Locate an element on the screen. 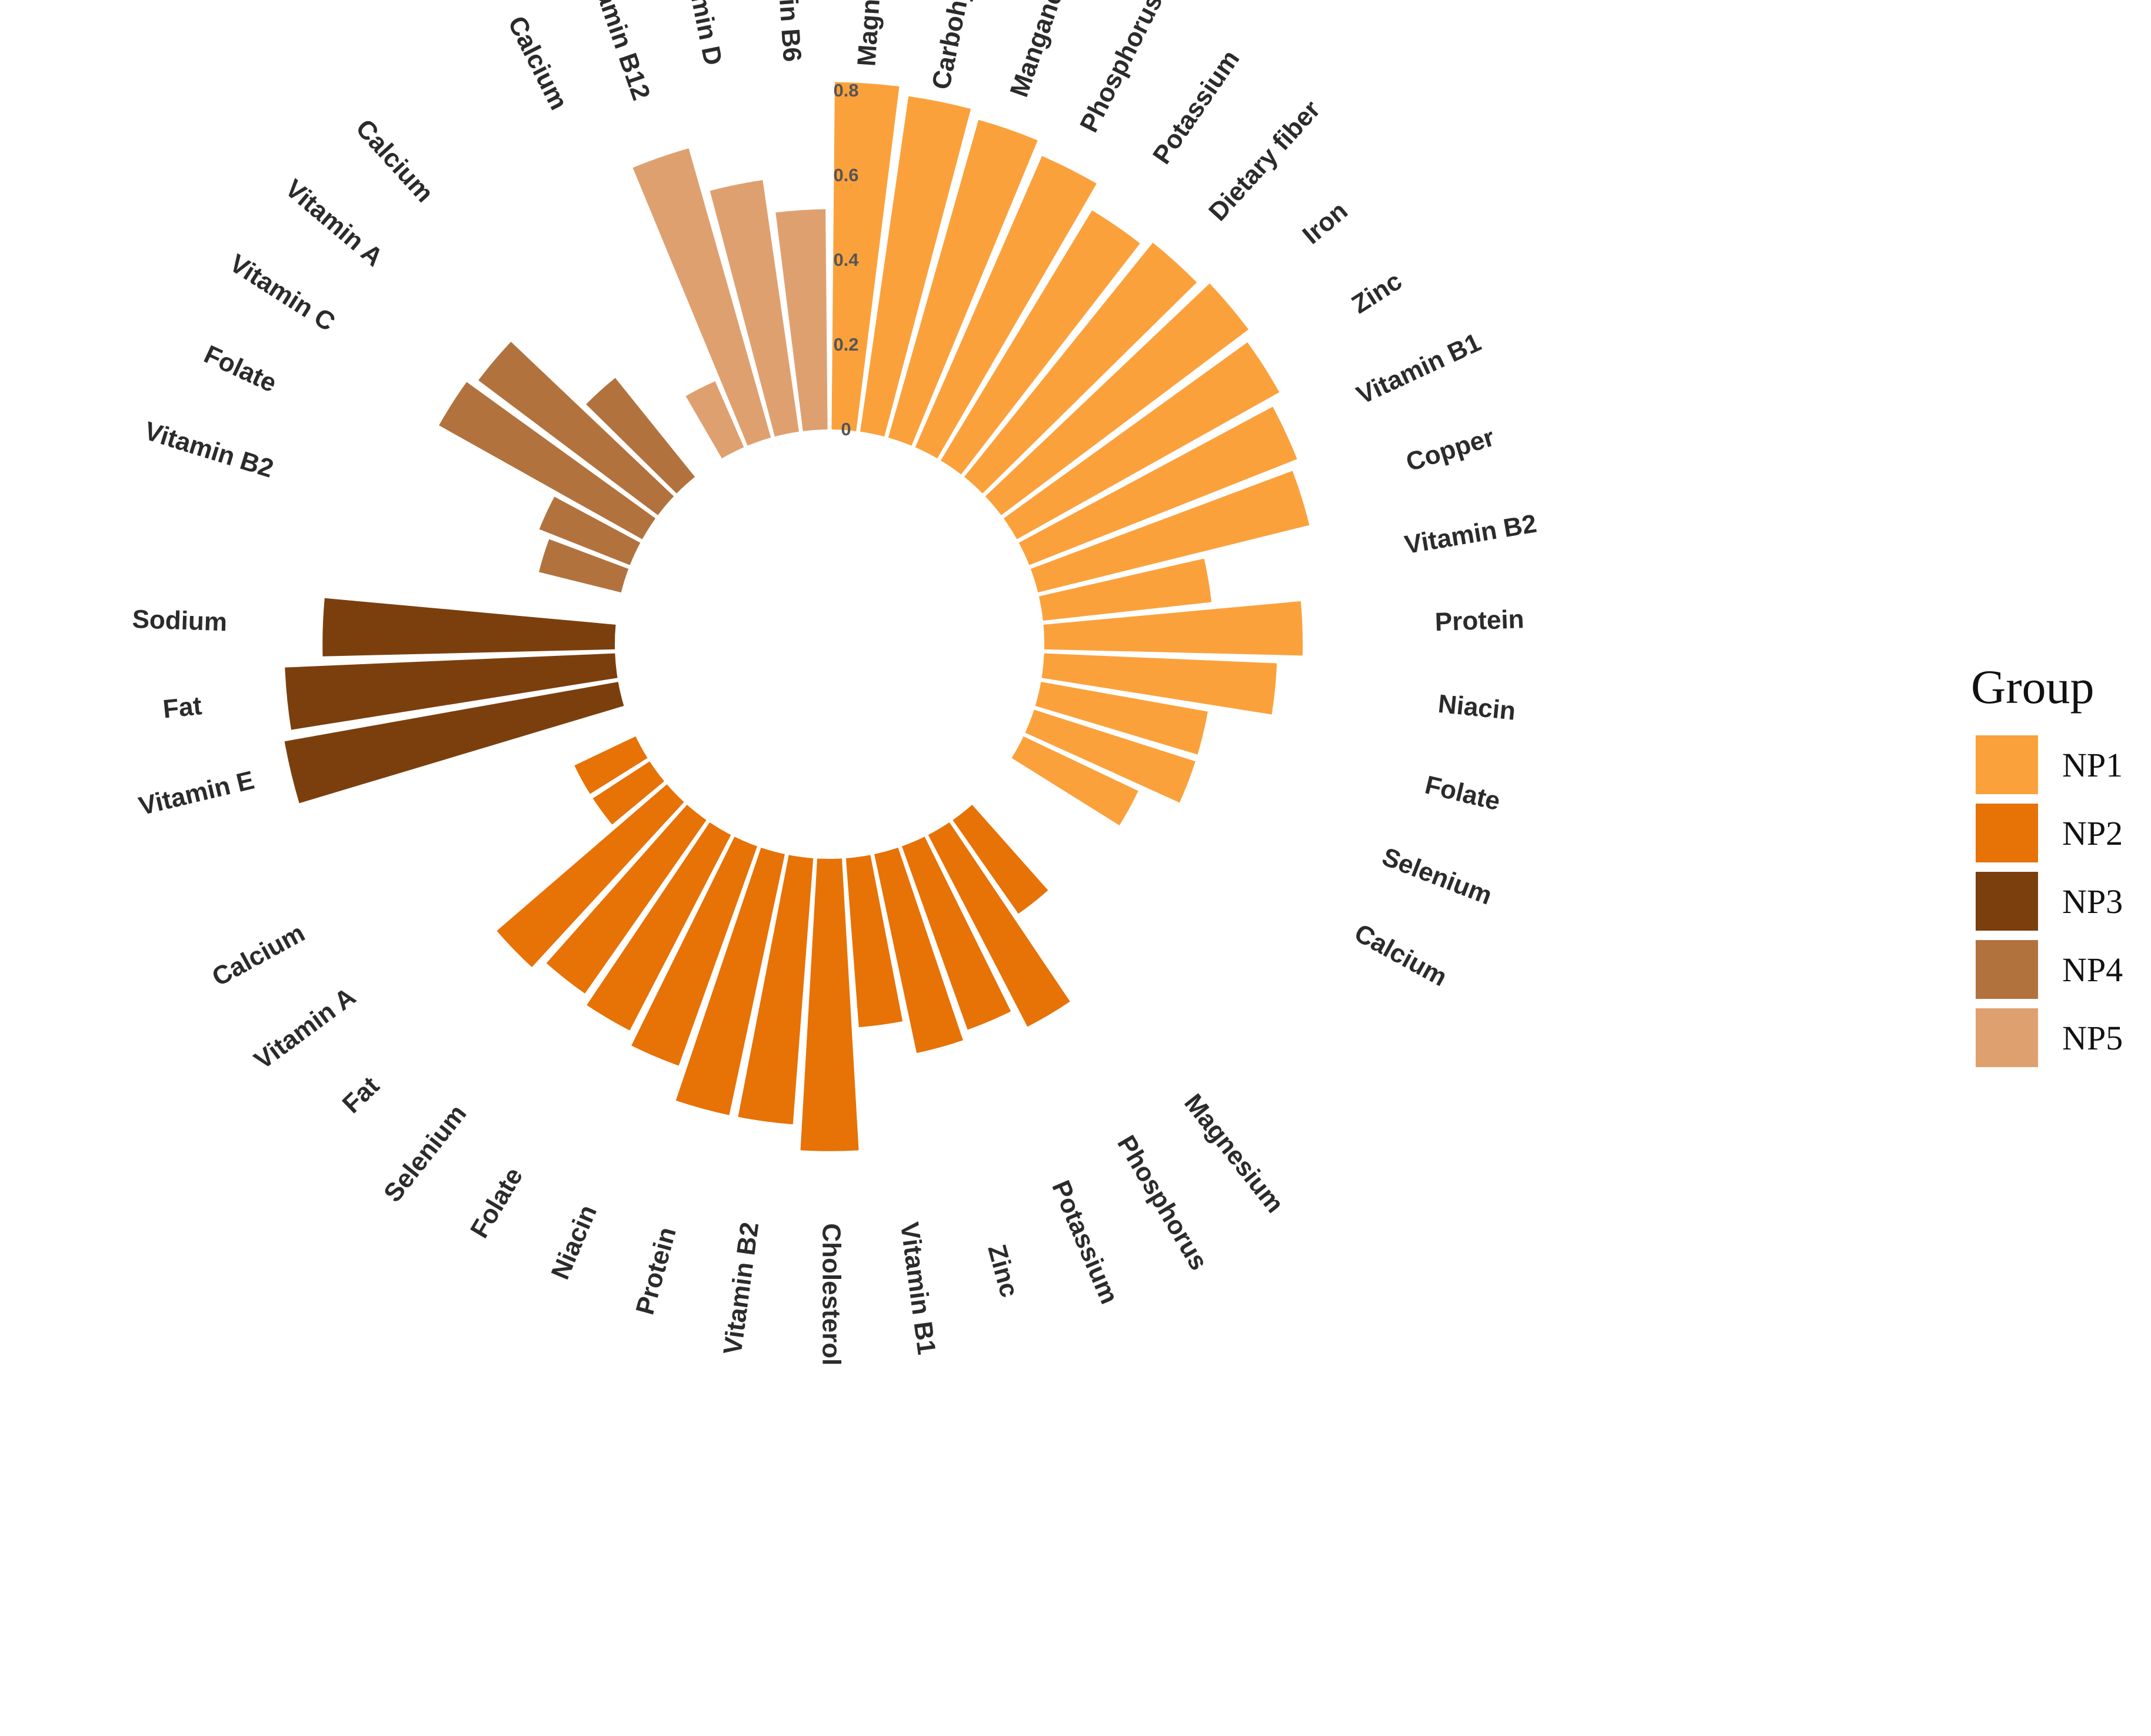  legend-label-np3: NP3 is located at coordinates (2092, 902).